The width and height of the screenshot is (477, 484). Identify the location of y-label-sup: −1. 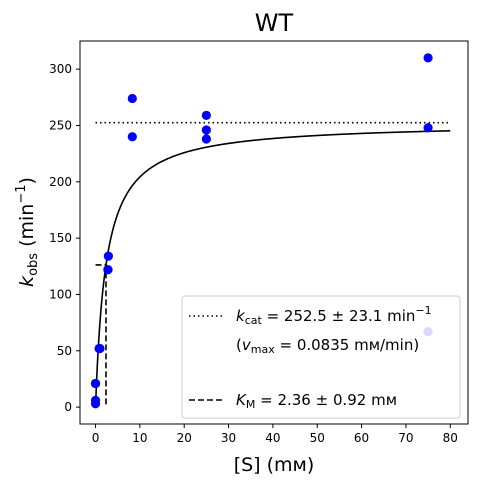
(21, 193).